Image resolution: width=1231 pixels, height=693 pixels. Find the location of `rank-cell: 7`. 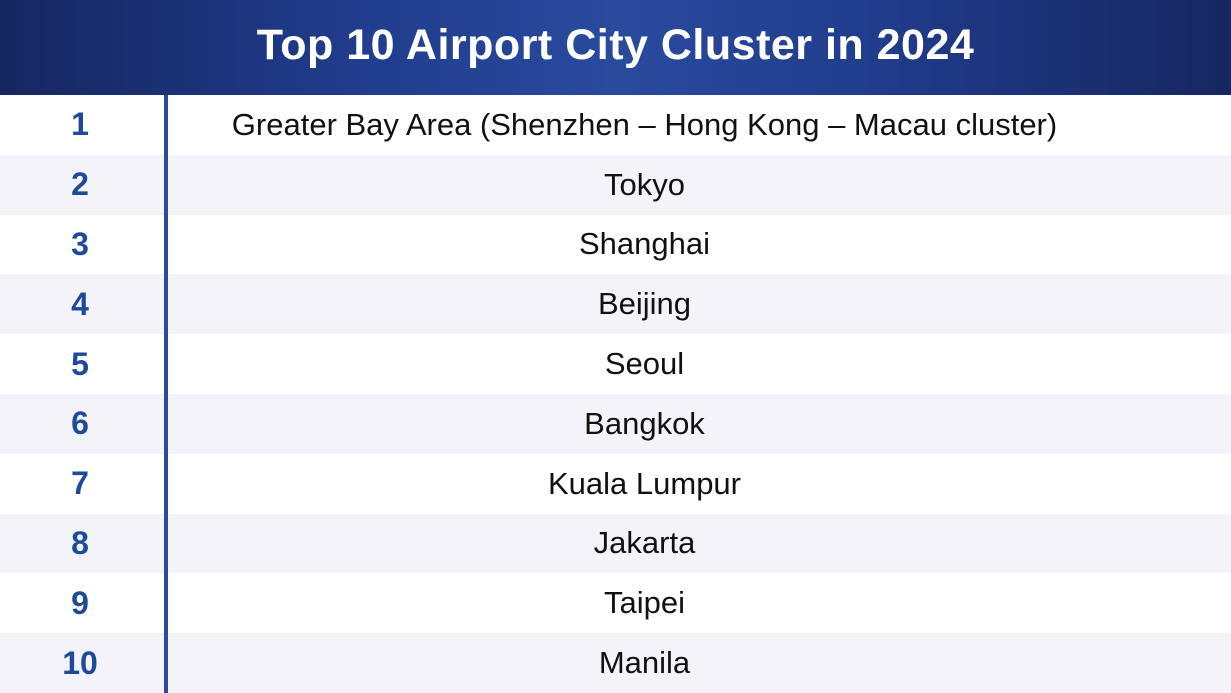

rank-cell: 7 is located at coordinates (80, 483).